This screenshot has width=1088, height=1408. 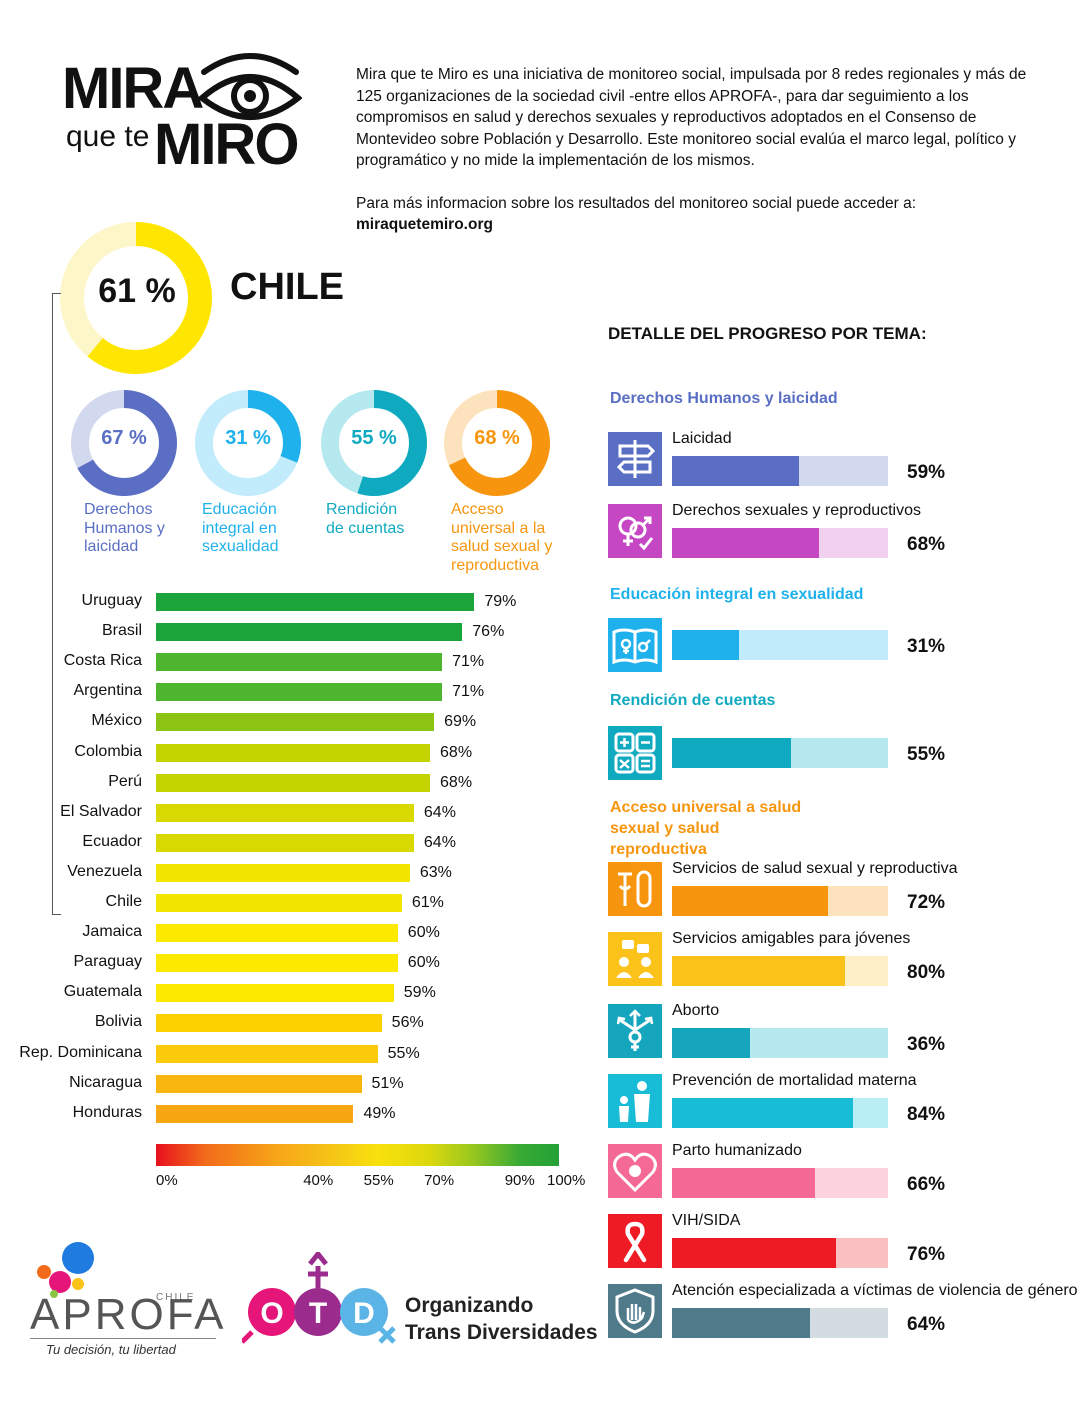 What do you see at coordinates (635, 1101) in the screenshot?
I see `mother-child-icon` at bounding box center [635, 1101].